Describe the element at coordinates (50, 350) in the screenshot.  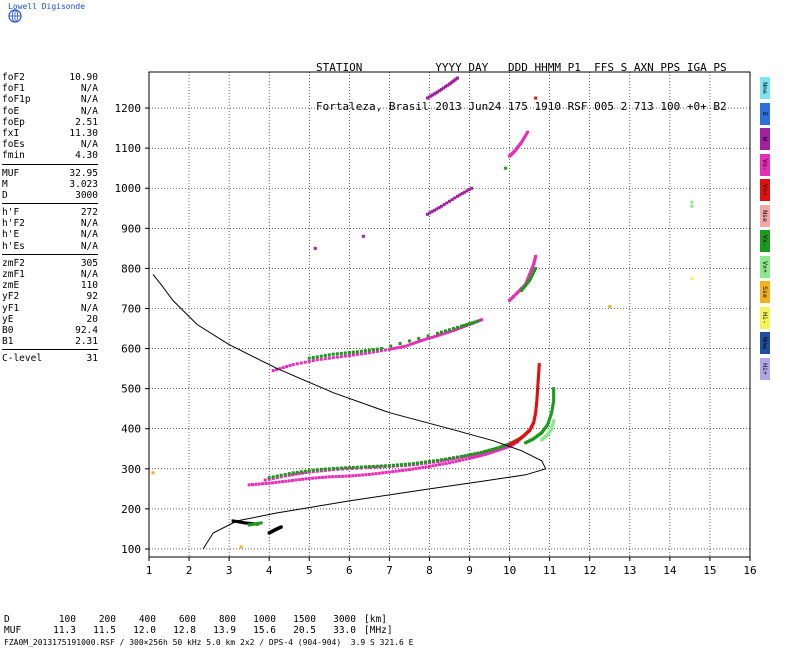
I see `param-separator` at that location.